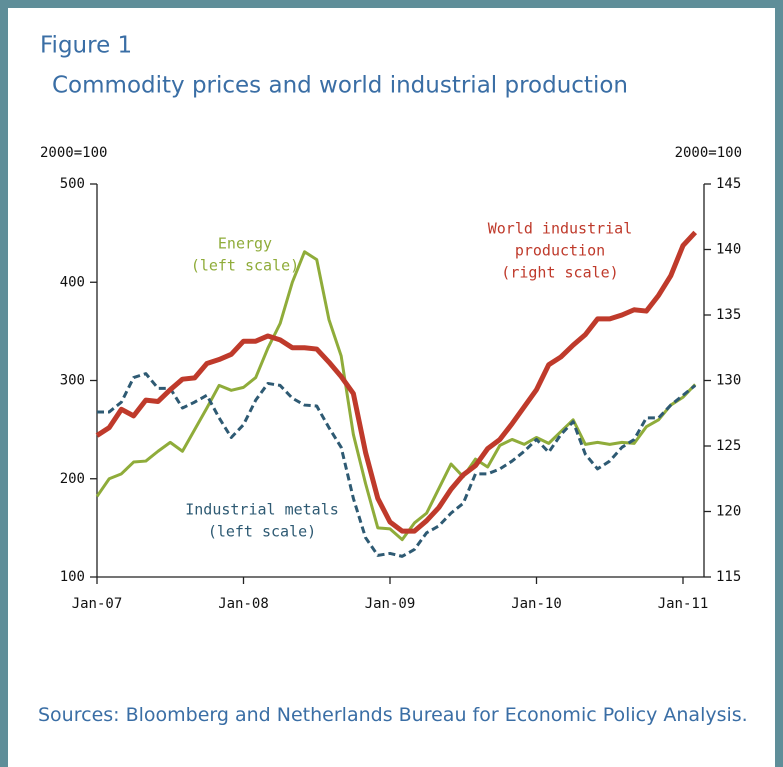  Describe the element at coordinates (683, 604) in the screenshot. I see `x-tick-label: Jan-11` at that location.